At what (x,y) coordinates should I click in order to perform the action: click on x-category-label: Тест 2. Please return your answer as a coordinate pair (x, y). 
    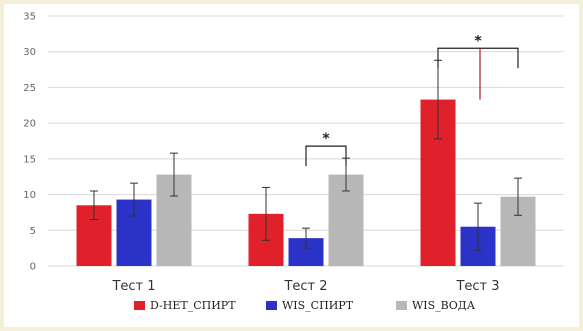
    Looking at the image, I should click on (305, 286).